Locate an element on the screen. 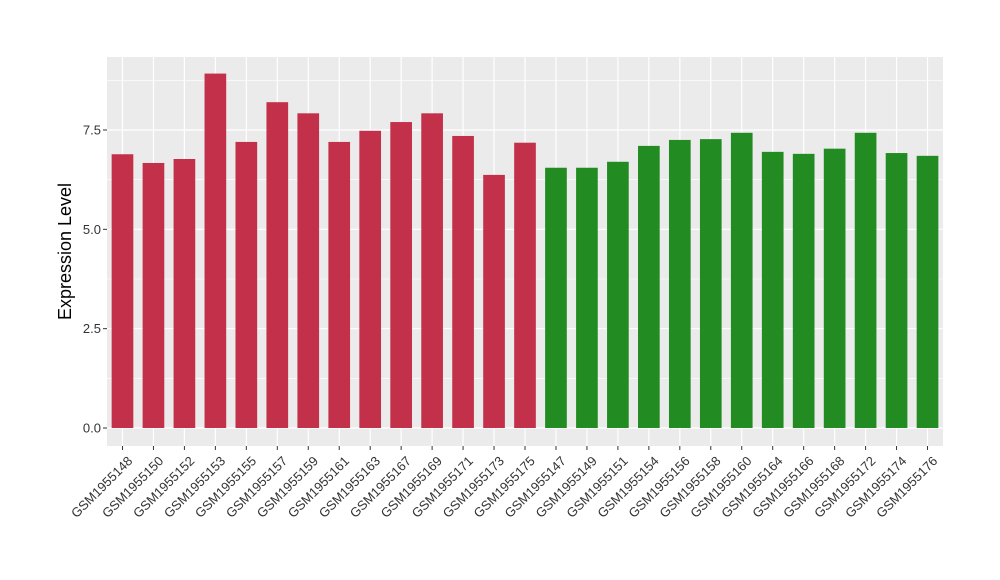 This screenshot has width=1000, height=580. bar-GSM1955153 is located at coordinates (215, 250).